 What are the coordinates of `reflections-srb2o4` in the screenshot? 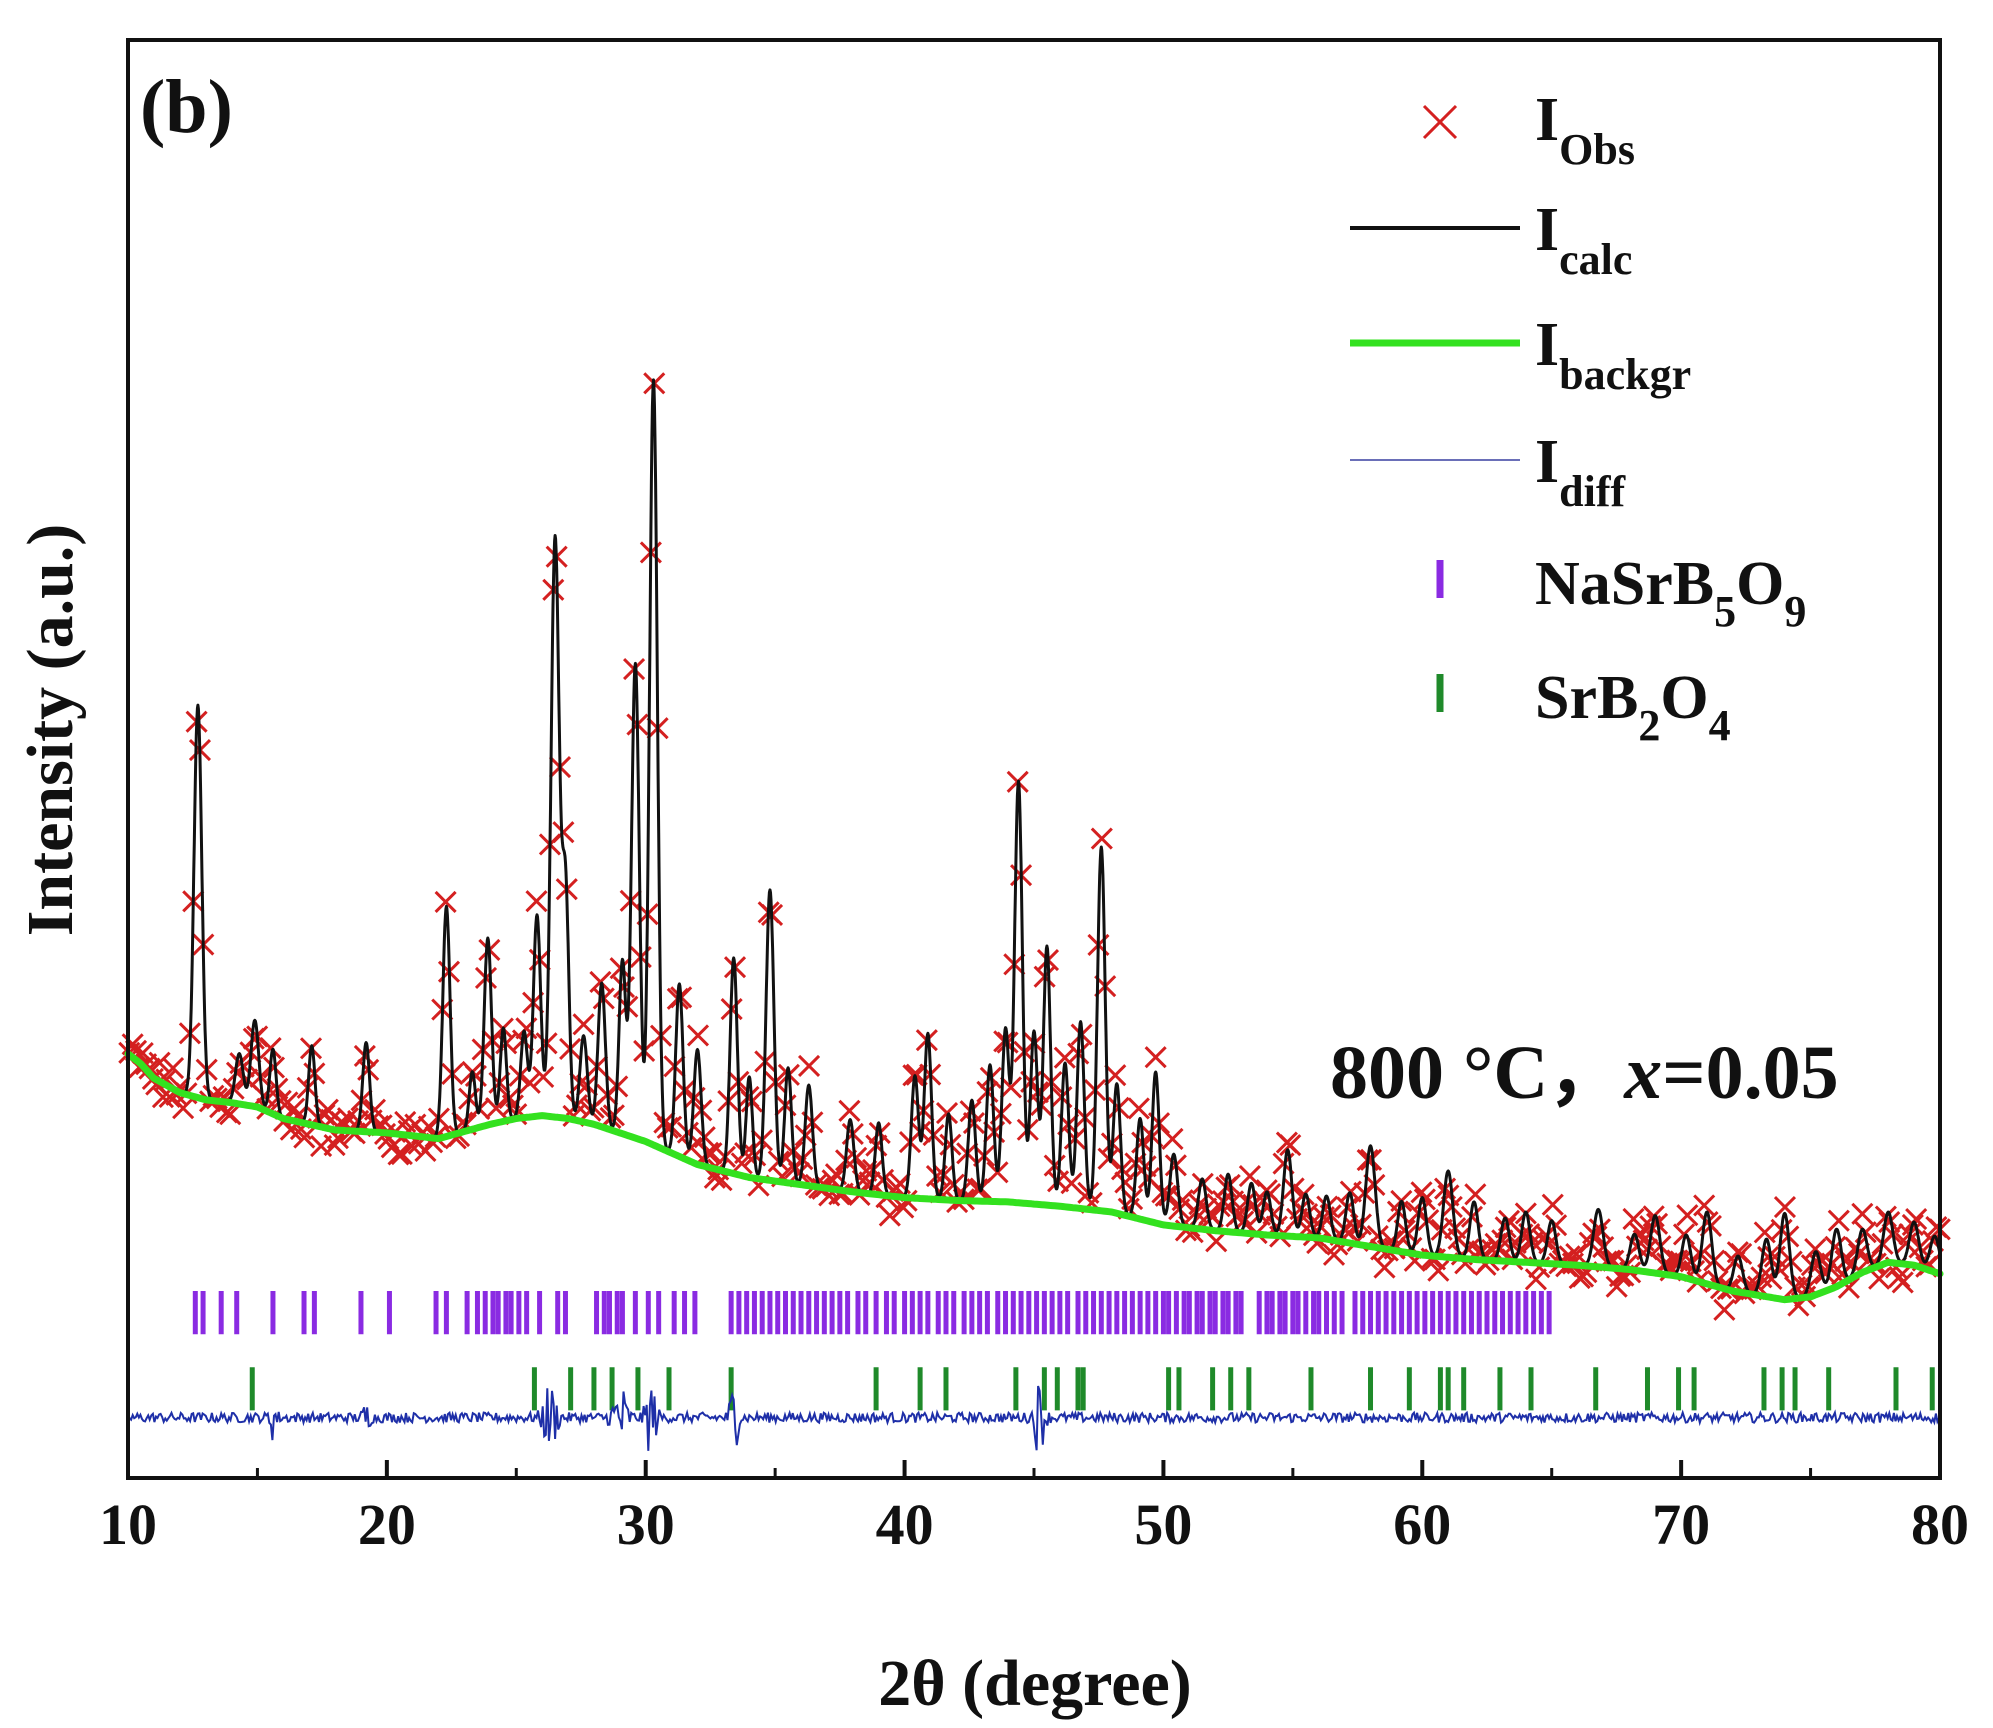 It's located at (1092, 1389).